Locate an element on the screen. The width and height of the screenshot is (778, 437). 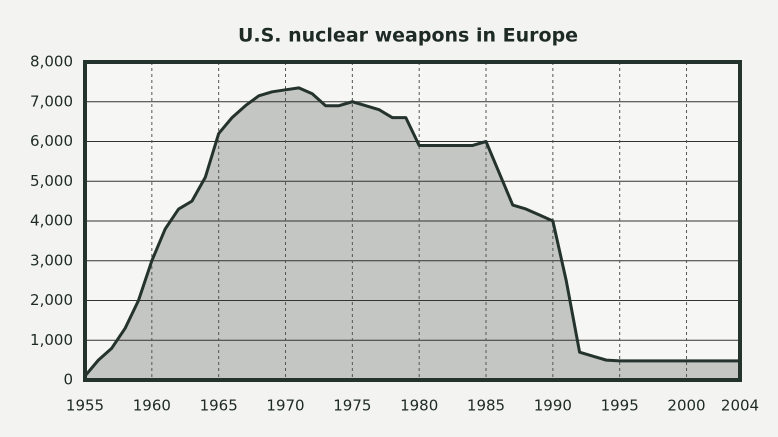
x-tick-label: 1965 is located at coordinates (219, 406).